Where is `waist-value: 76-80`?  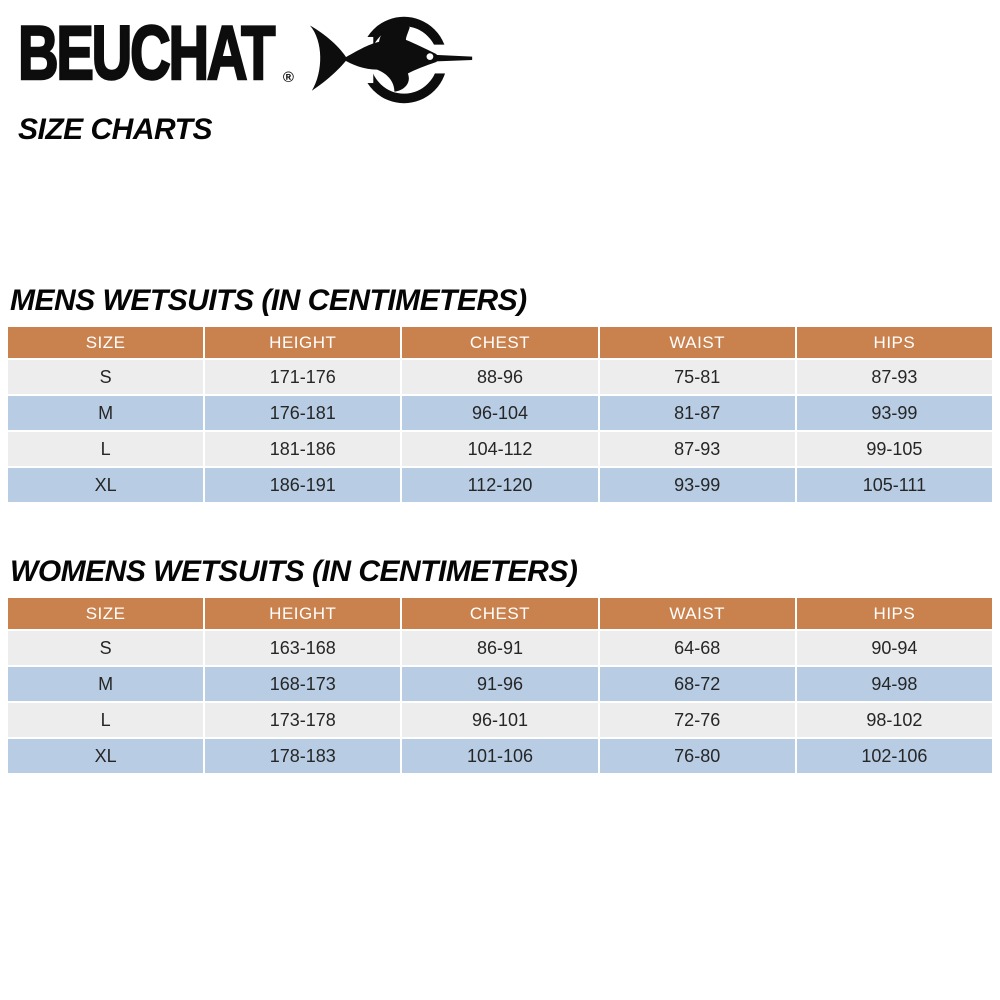
waist-value: 76-80 is located at coordinates (697, 756).